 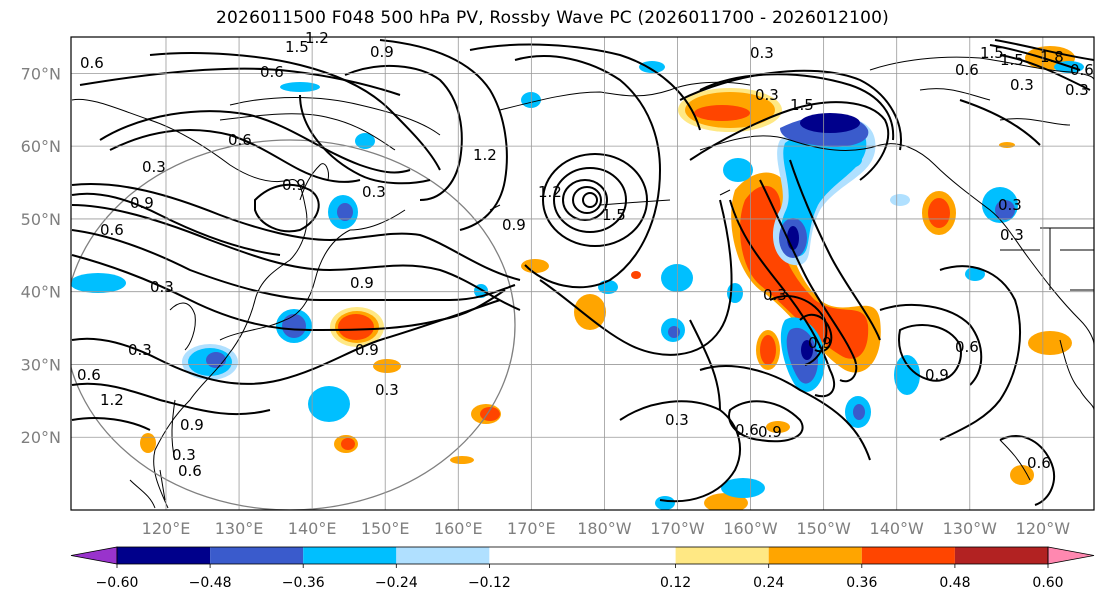 I want to click on colorbar-tick-label: −0.12, so click(x=489, y=583).